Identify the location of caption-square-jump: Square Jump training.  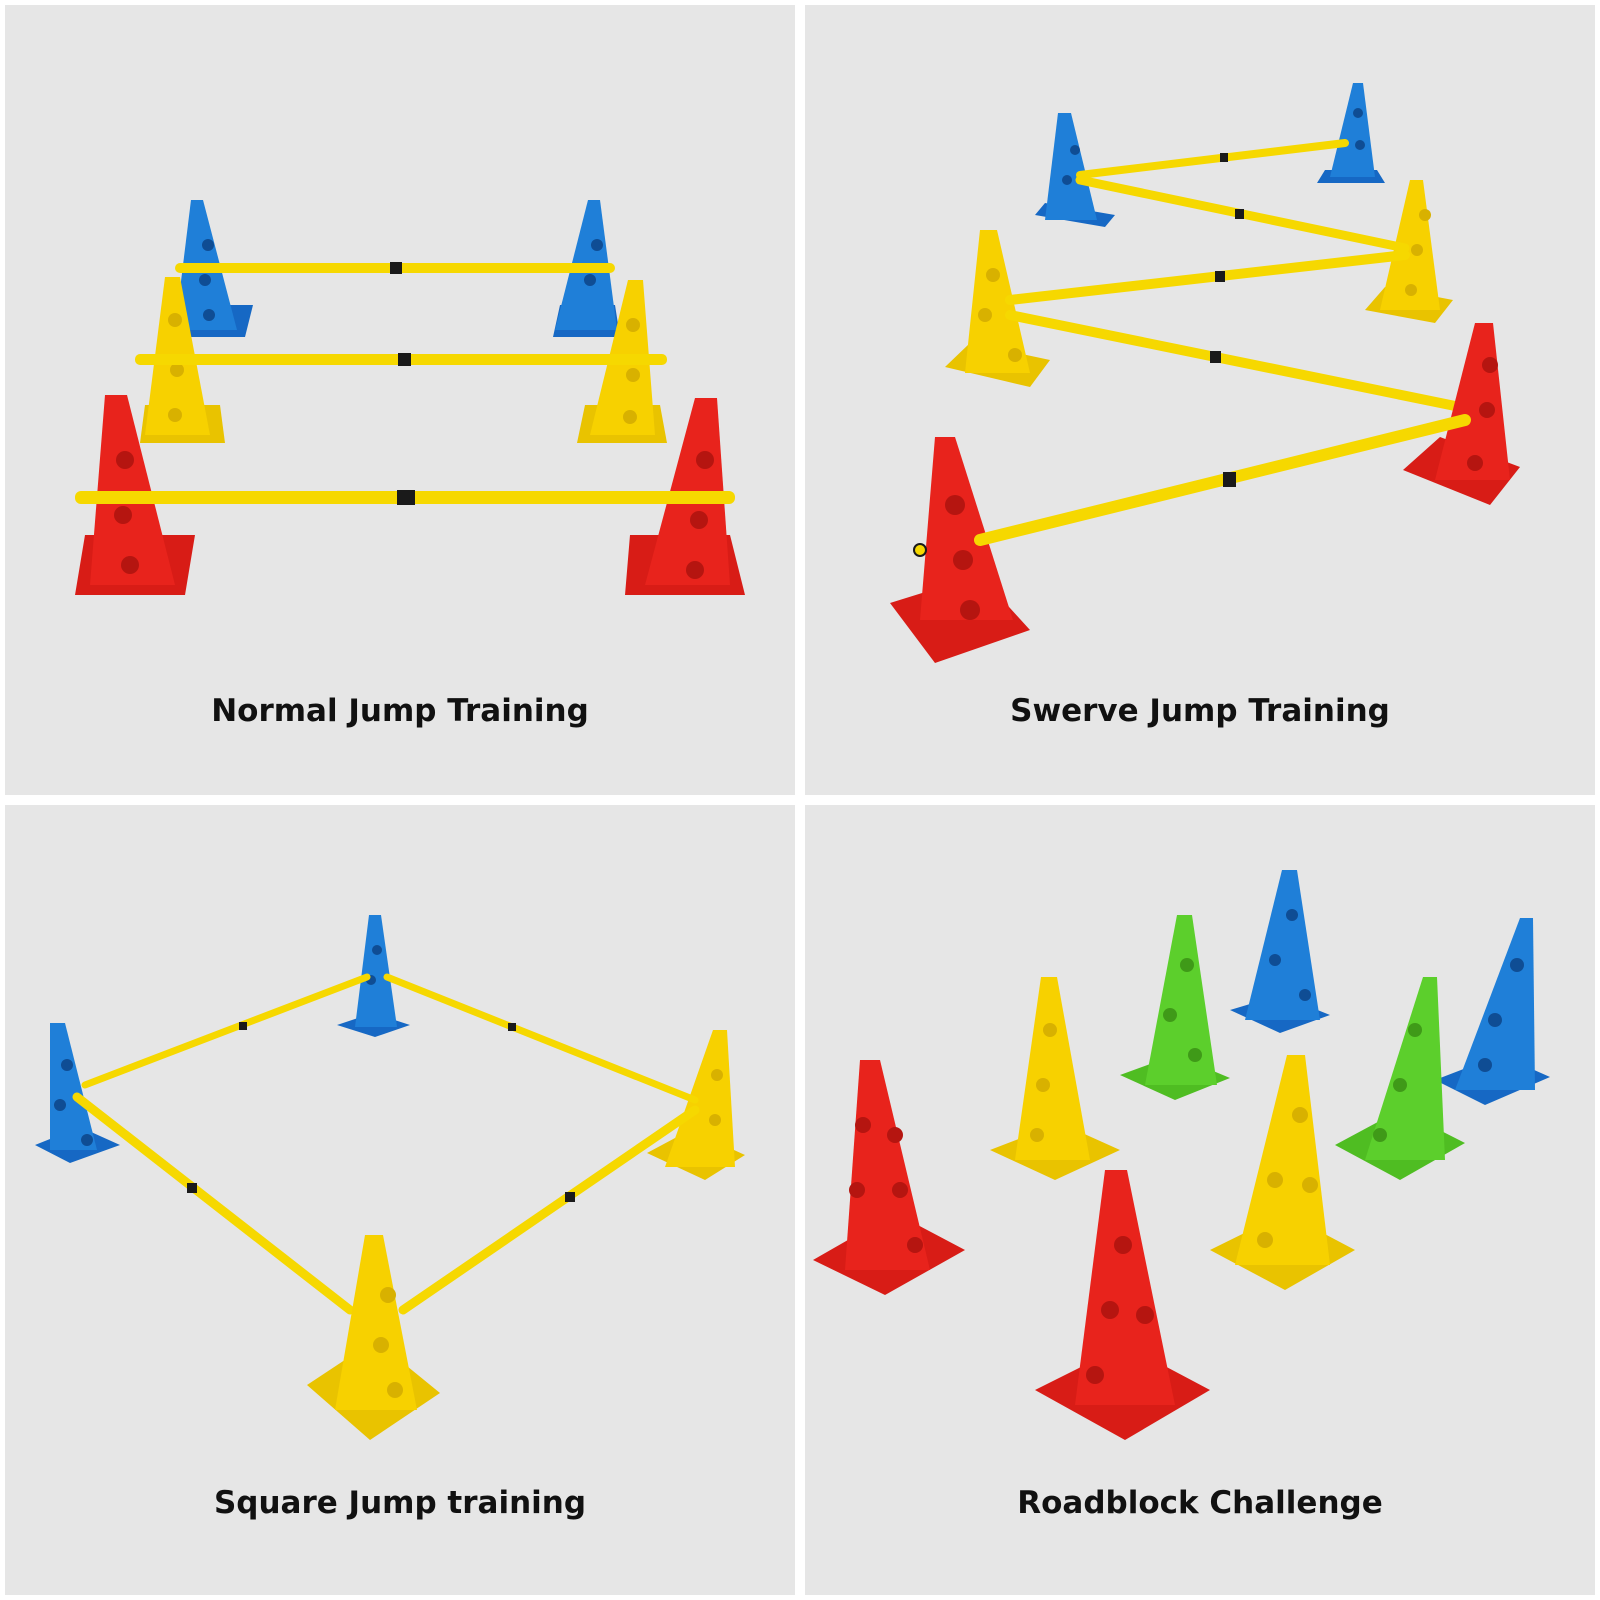
(400, 1503).